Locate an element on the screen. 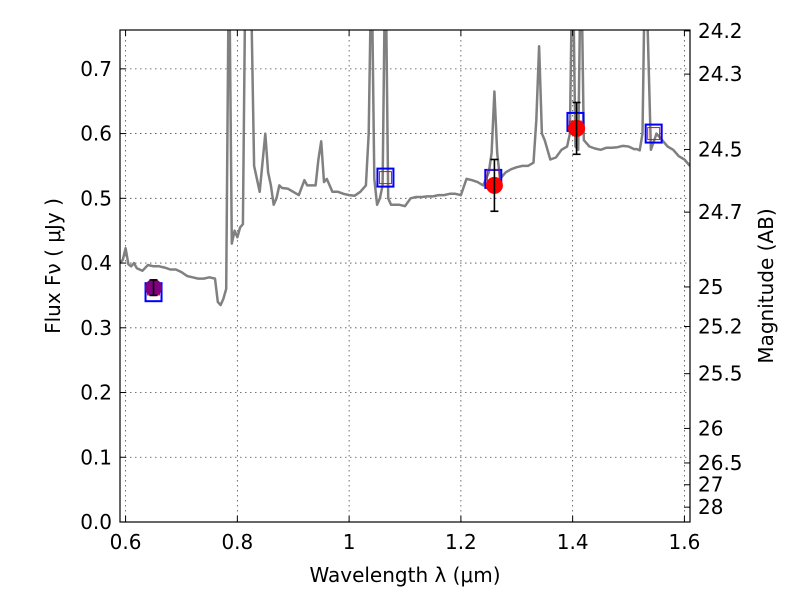 This screenshot has height=600, width=800. mag-tick-label: 25.5 is located at coordinates (720, 374).